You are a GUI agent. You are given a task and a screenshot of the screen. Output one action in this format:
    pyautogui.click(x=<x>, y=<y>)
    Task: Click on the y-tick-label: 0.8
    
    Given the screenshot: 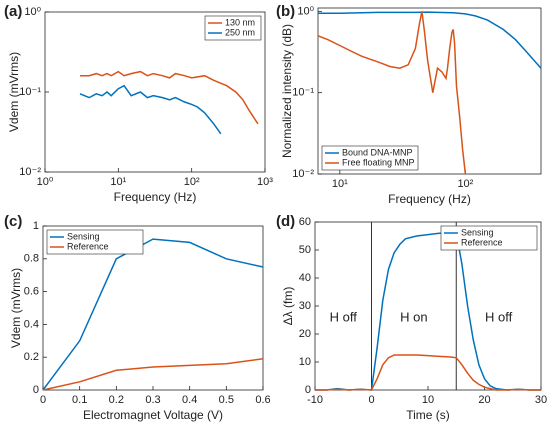 What is the action you would take?
    pyautogui.click(x=31, y=259)
    